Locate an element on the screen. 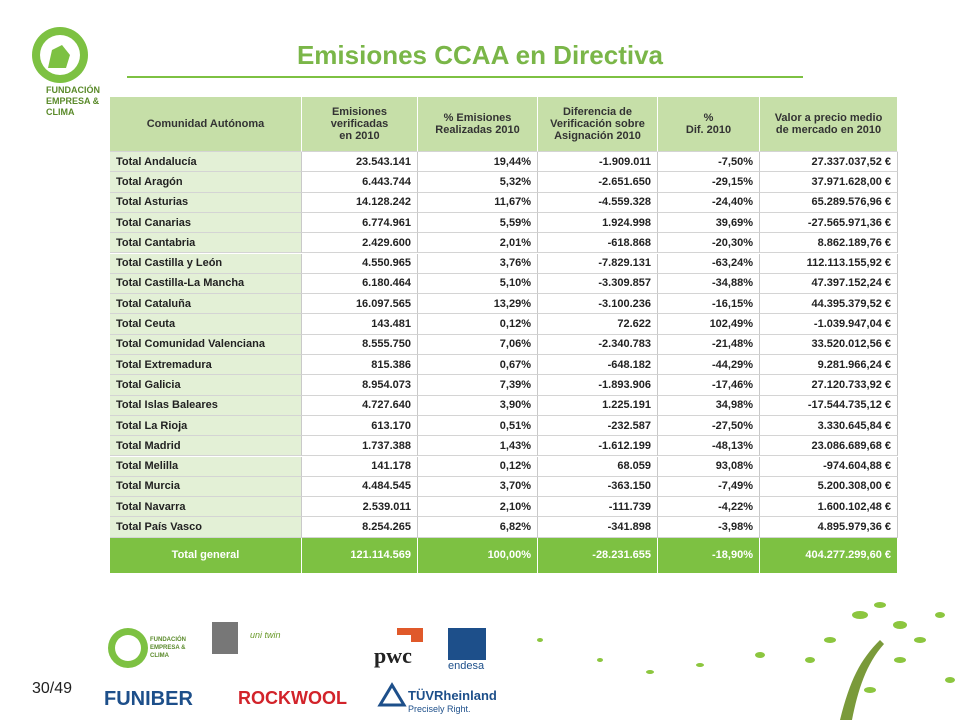 The height and width of the screenshot is (720, 960). table-cell: 19,44% is located at coordinates (478, 162).